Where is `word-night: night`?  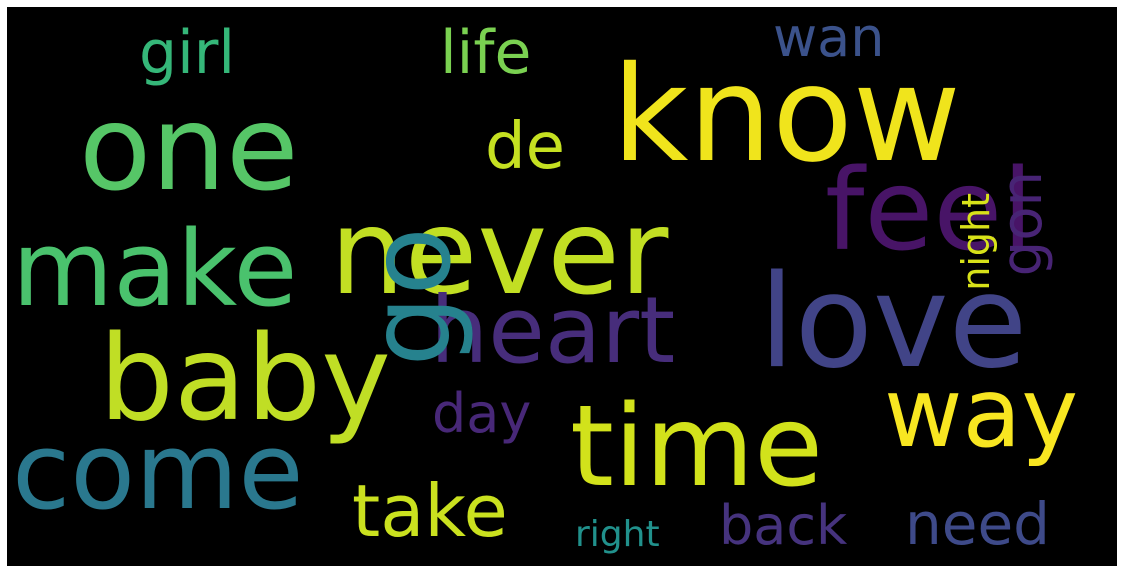
word-night: night is located at coordinates (976, 242).